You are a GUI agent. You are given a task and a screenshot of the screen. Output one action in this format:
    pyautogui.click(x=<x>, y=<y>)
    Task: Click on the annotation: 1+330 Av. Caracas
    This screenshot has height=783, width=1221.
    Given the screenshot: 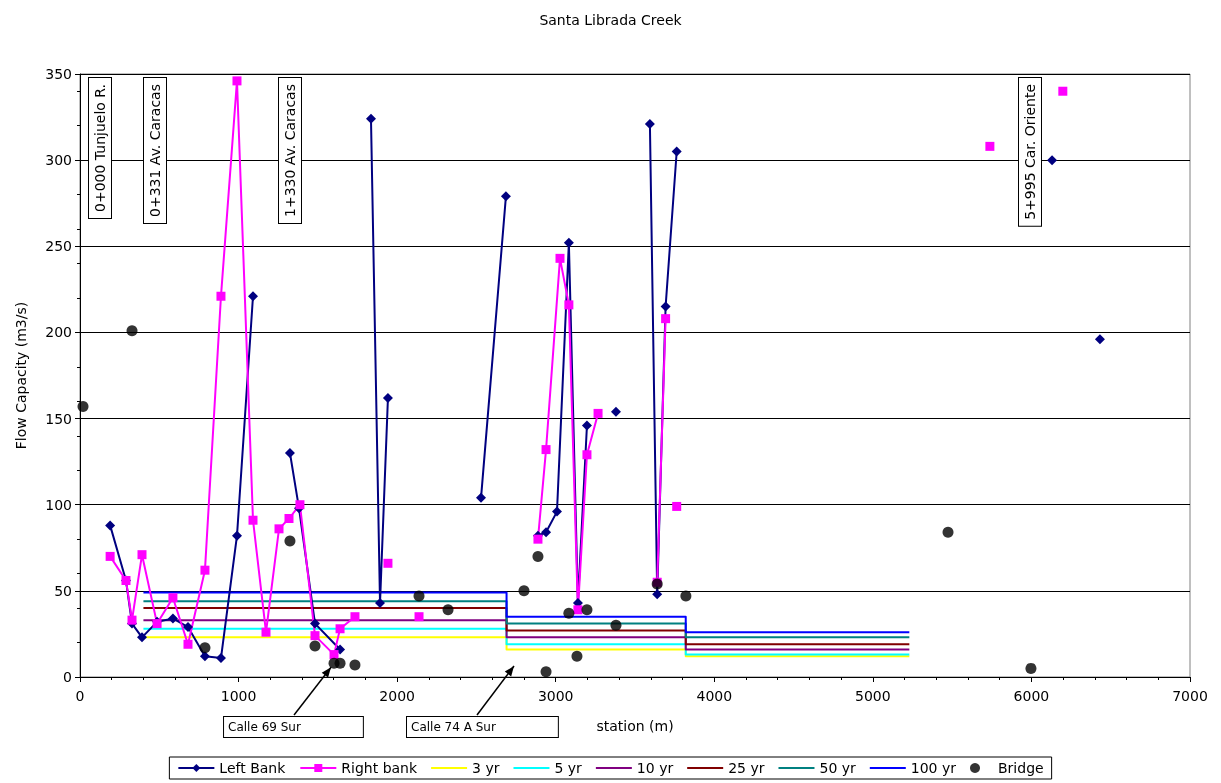 What is the action you would take?
    pyautogui.click(x=290, y=150)
    